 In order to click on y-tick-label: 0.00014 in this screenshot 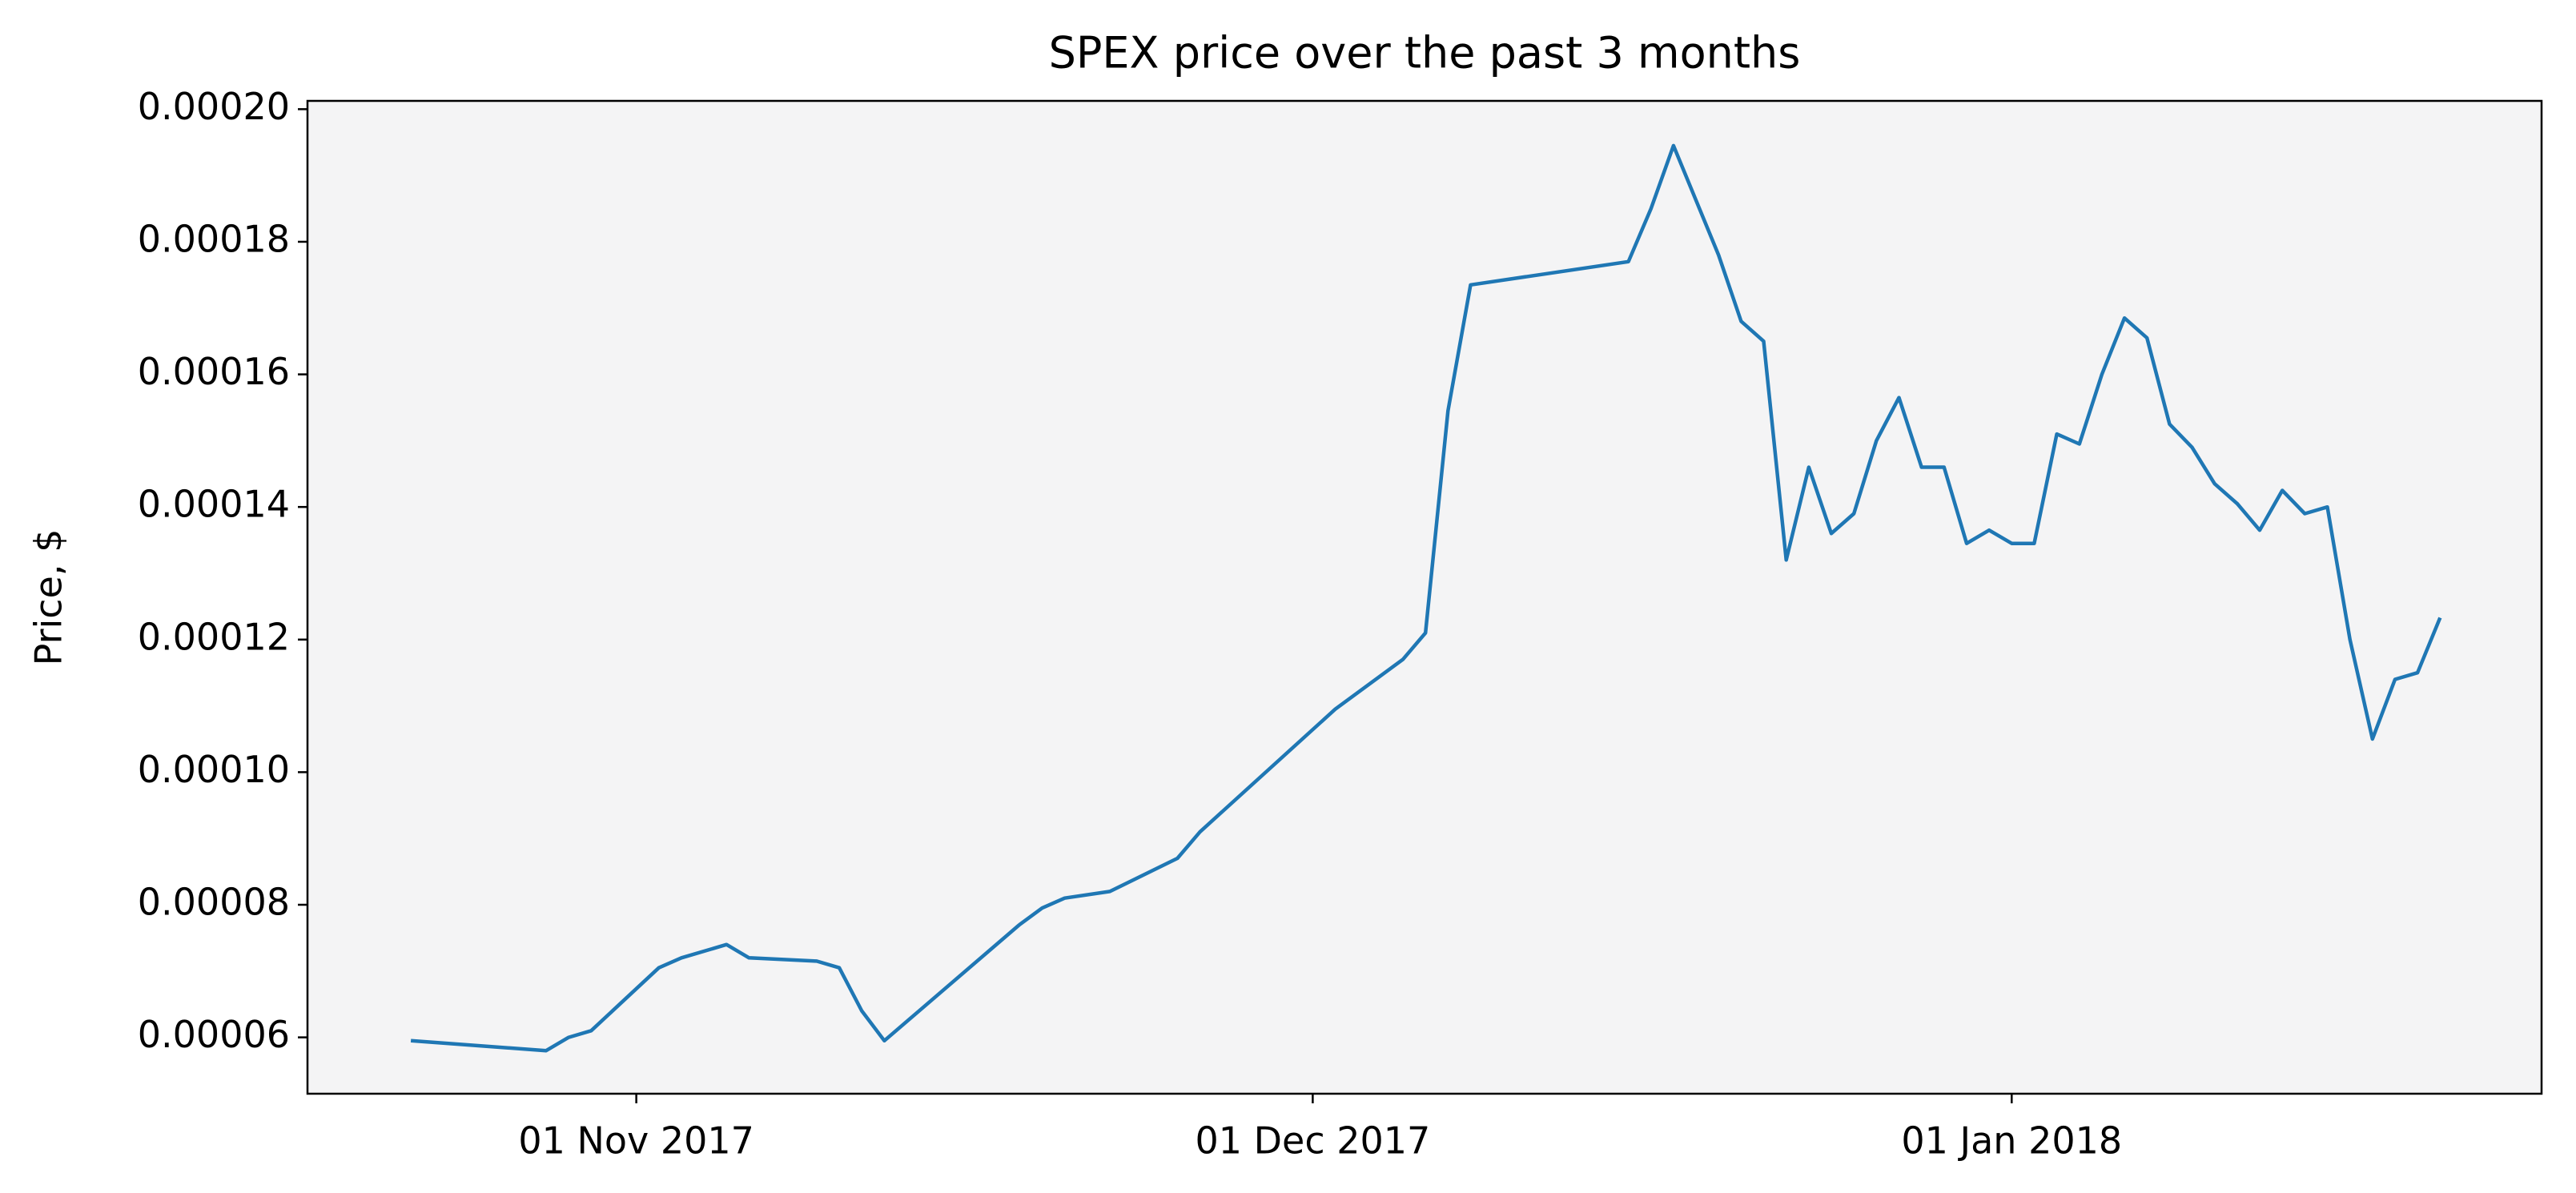, I will do `click(214, 505)`.